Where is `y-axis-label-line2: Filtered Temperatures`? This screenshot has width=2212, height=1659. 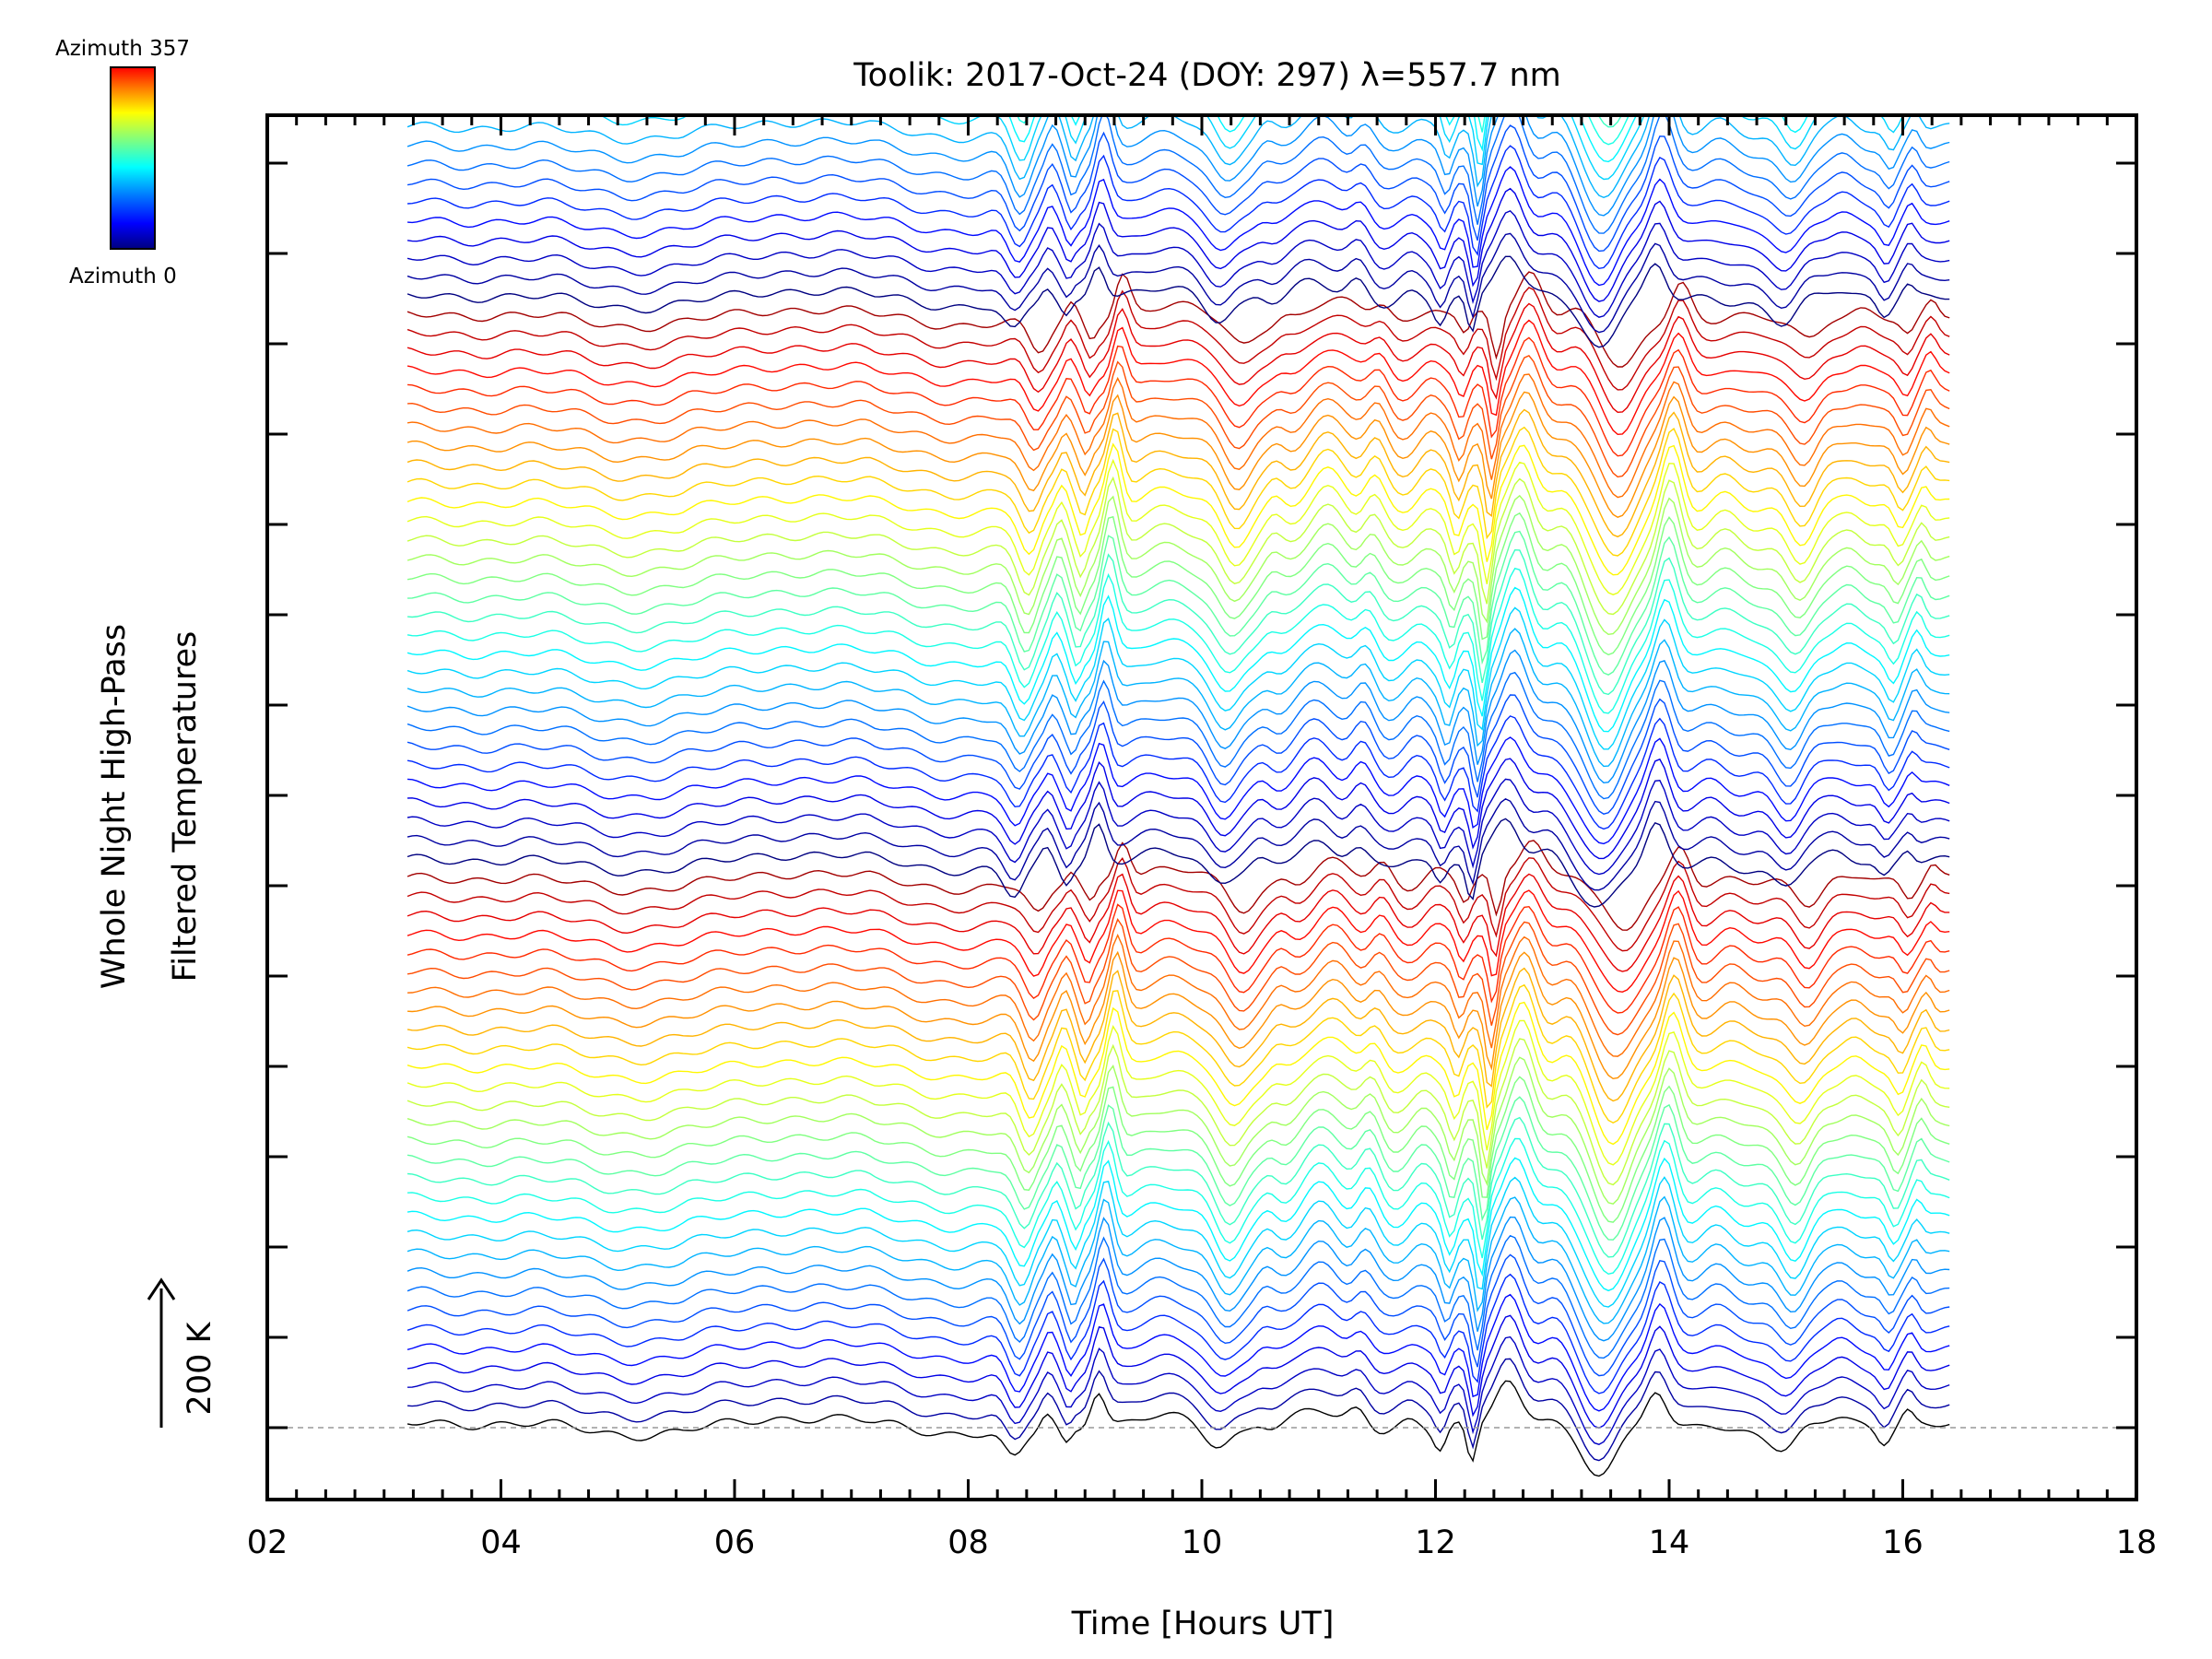
y-axis-label-line2: Filtered Temperatures is located at coordinates (185, 806).